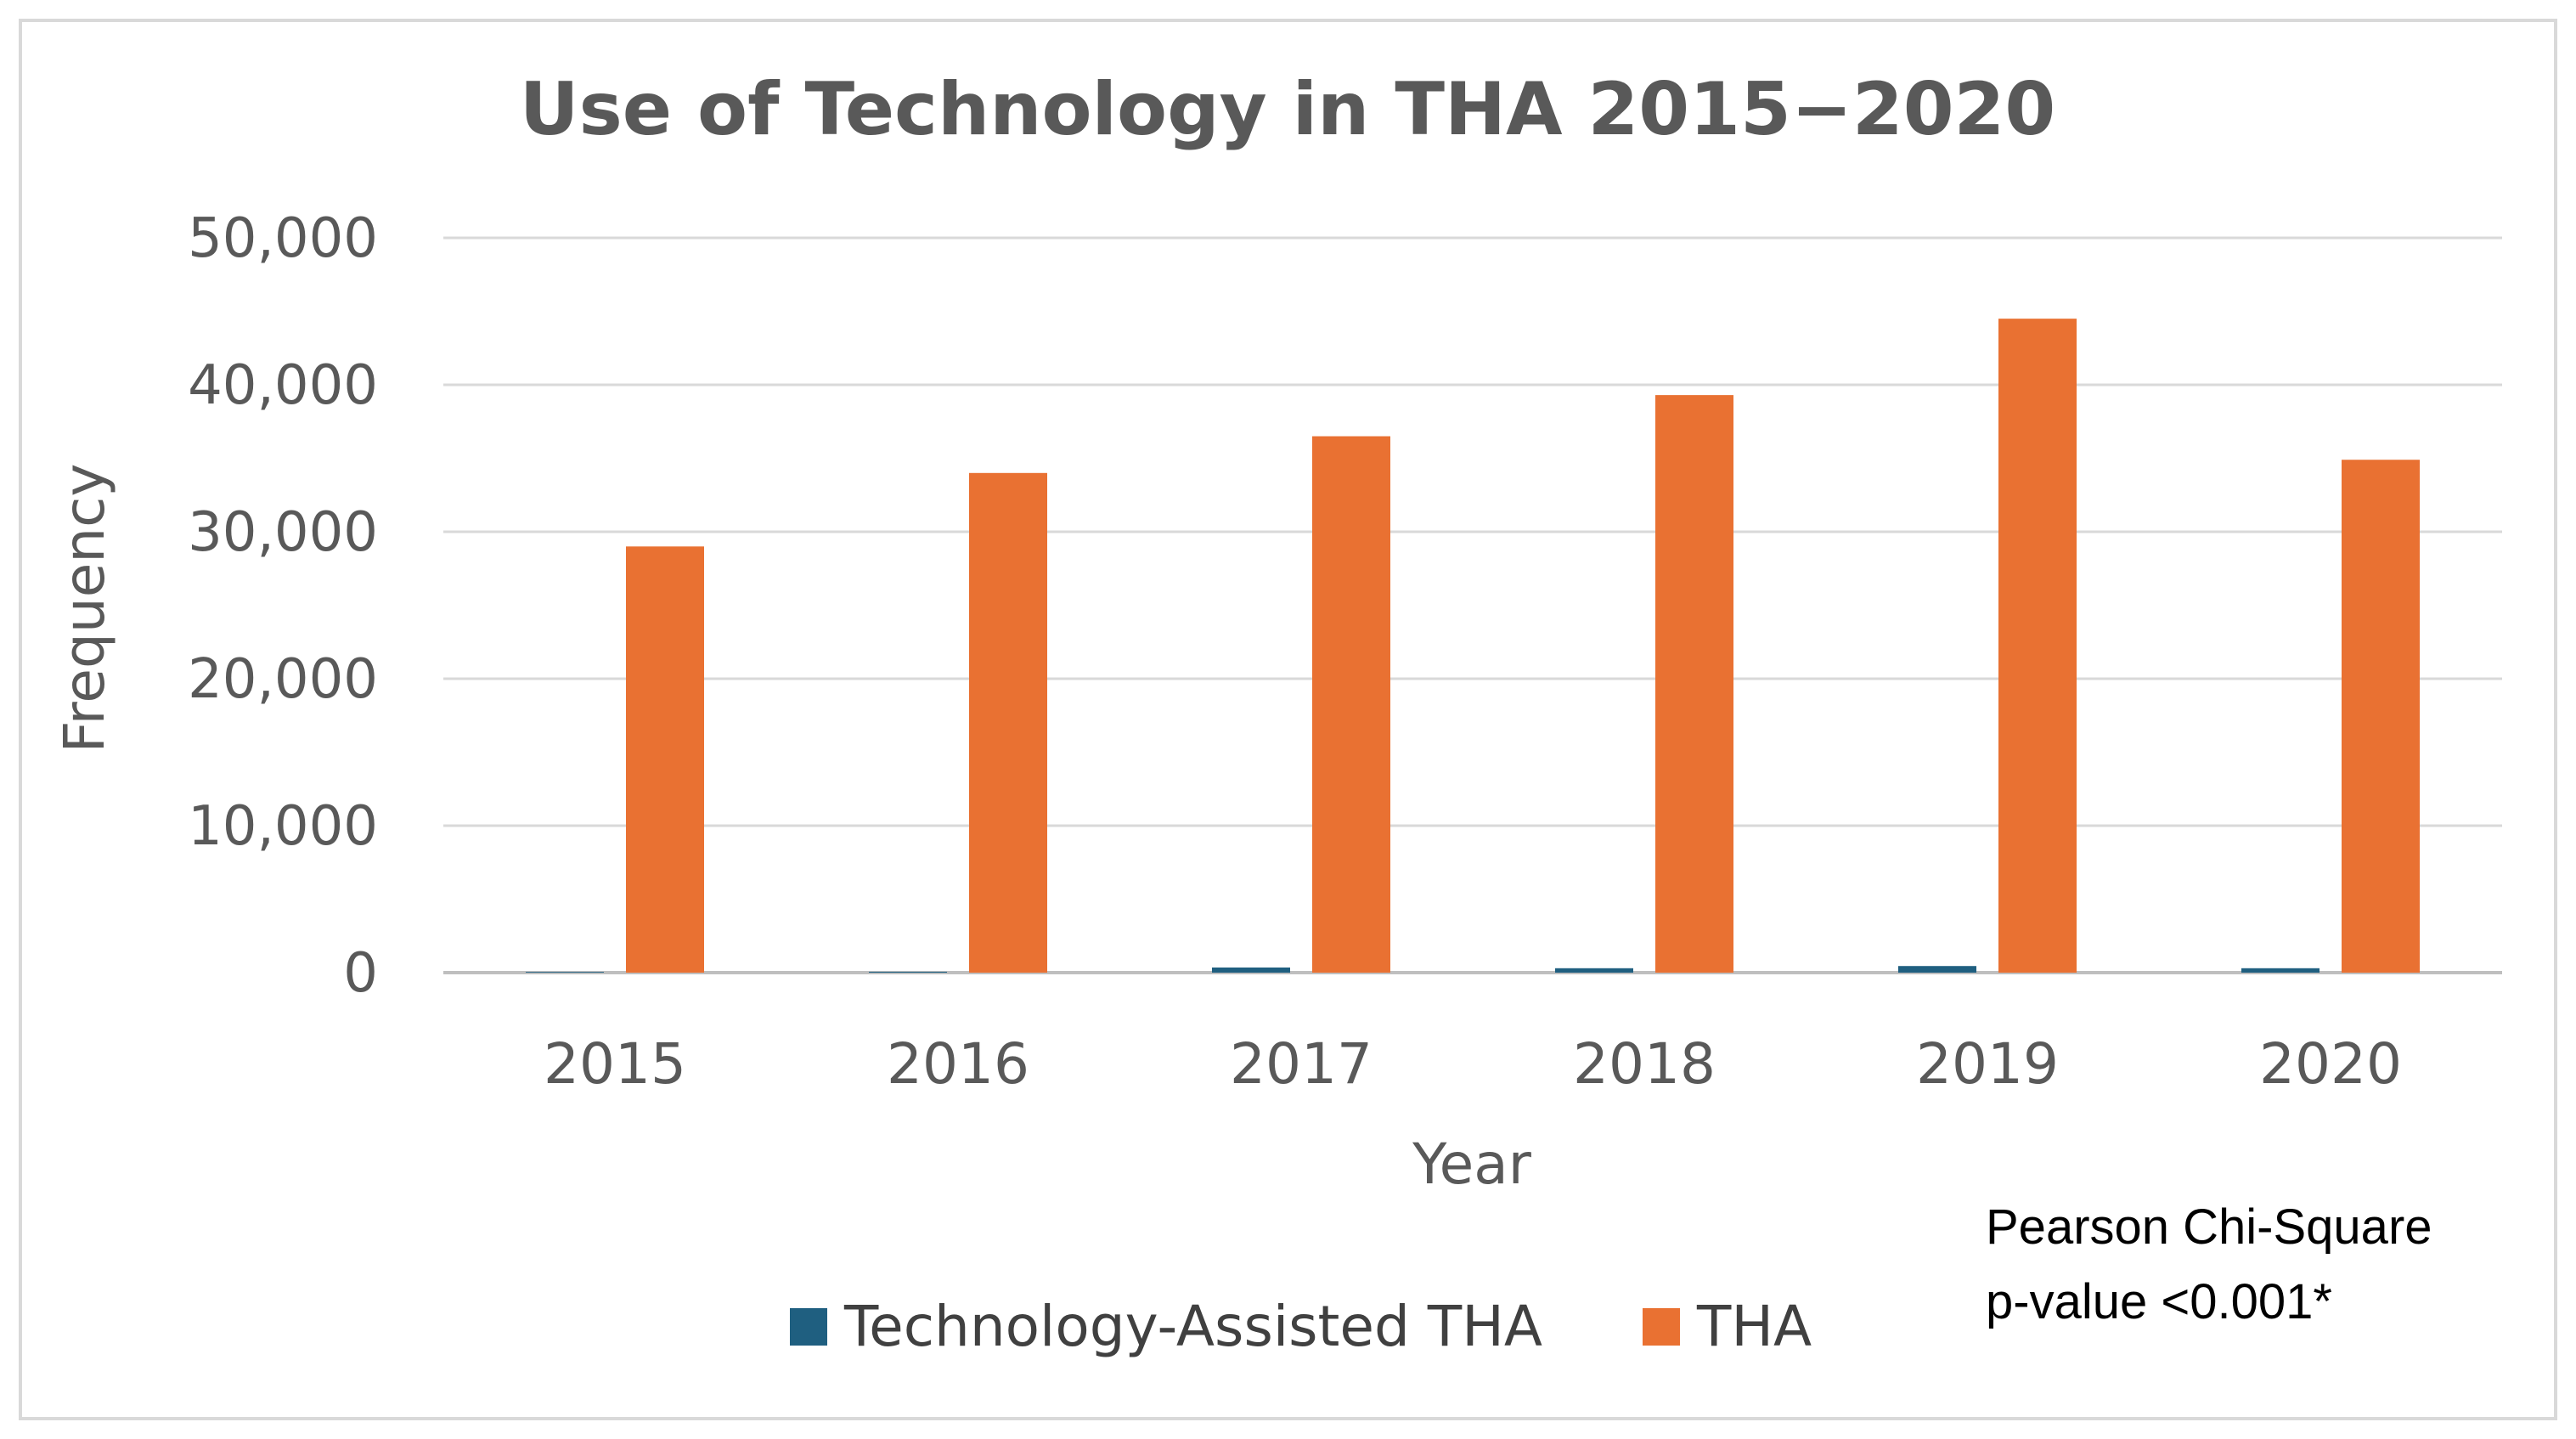 Image resolution: width=2576 pixels, height=1439 pixels. Describe the element at coordinates (958, 1064) in the screenshot. I see `x-tick-label: 2016` at that location.